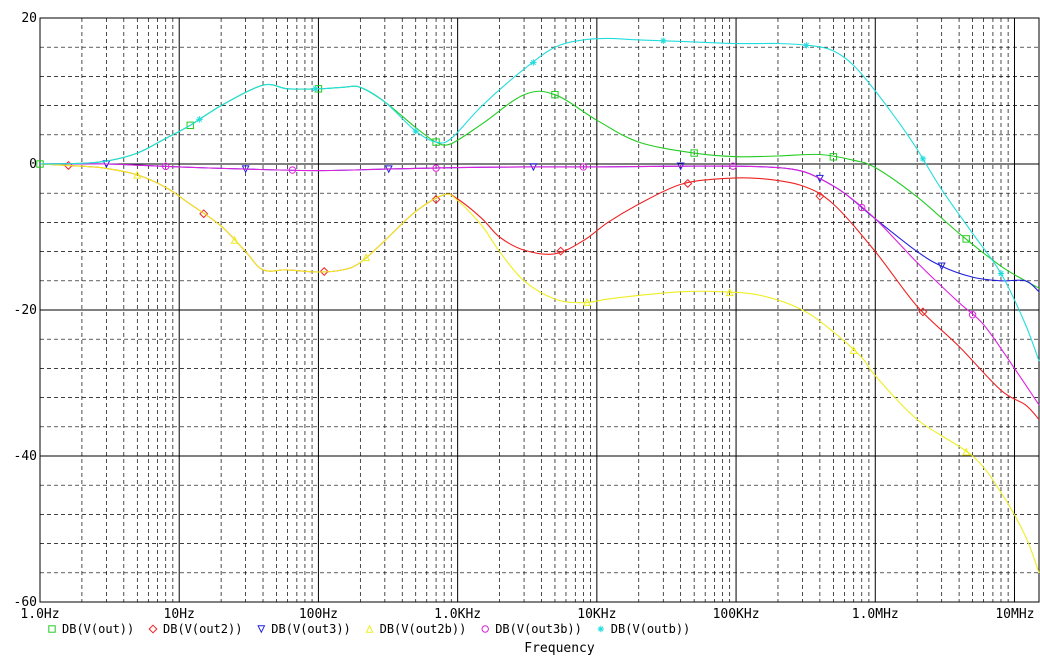  I want to click on legend-item: DB(V(out3b)), so click(531, 629).